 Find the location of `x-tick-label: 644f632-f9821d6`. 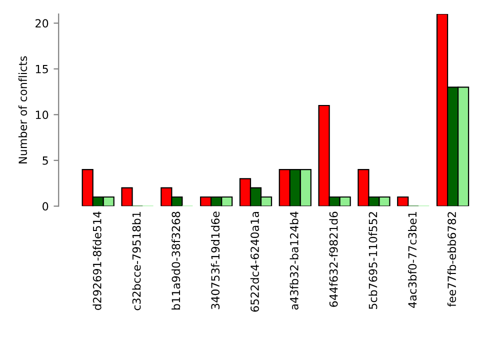

x-tick-label: 644f632-f9821d6 is located at coordinates (333, 259).